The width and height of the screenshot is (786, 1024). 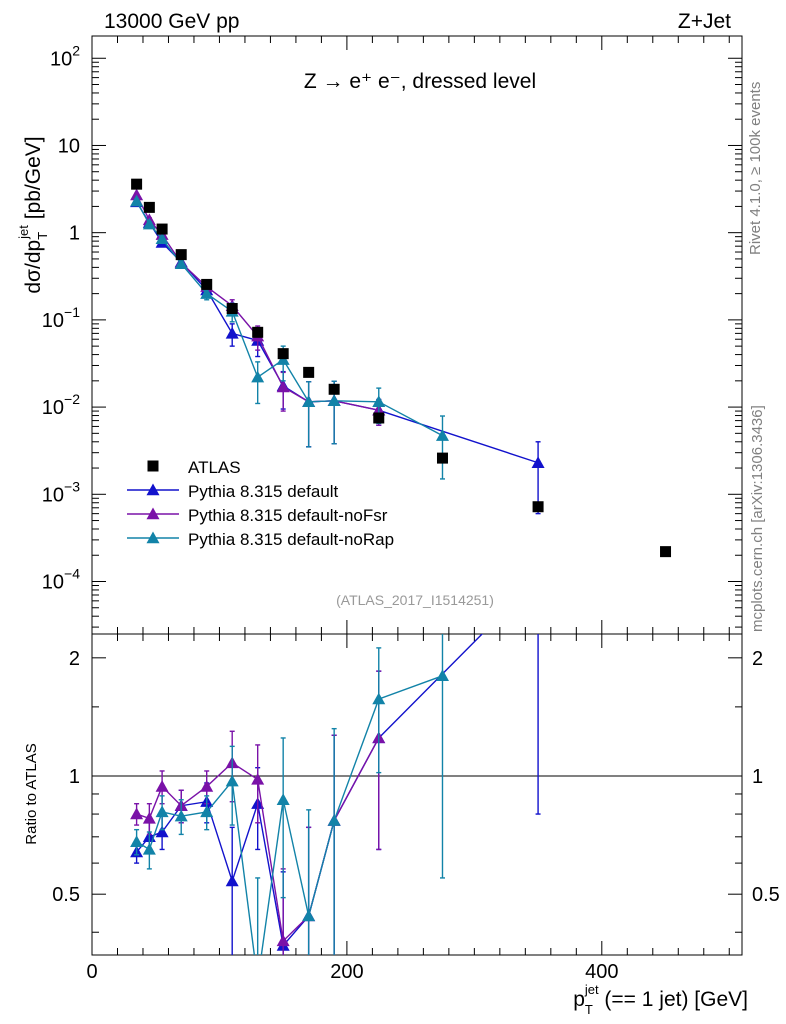 I want to click on x-tick-label: 200, so click(x=346, y=972).